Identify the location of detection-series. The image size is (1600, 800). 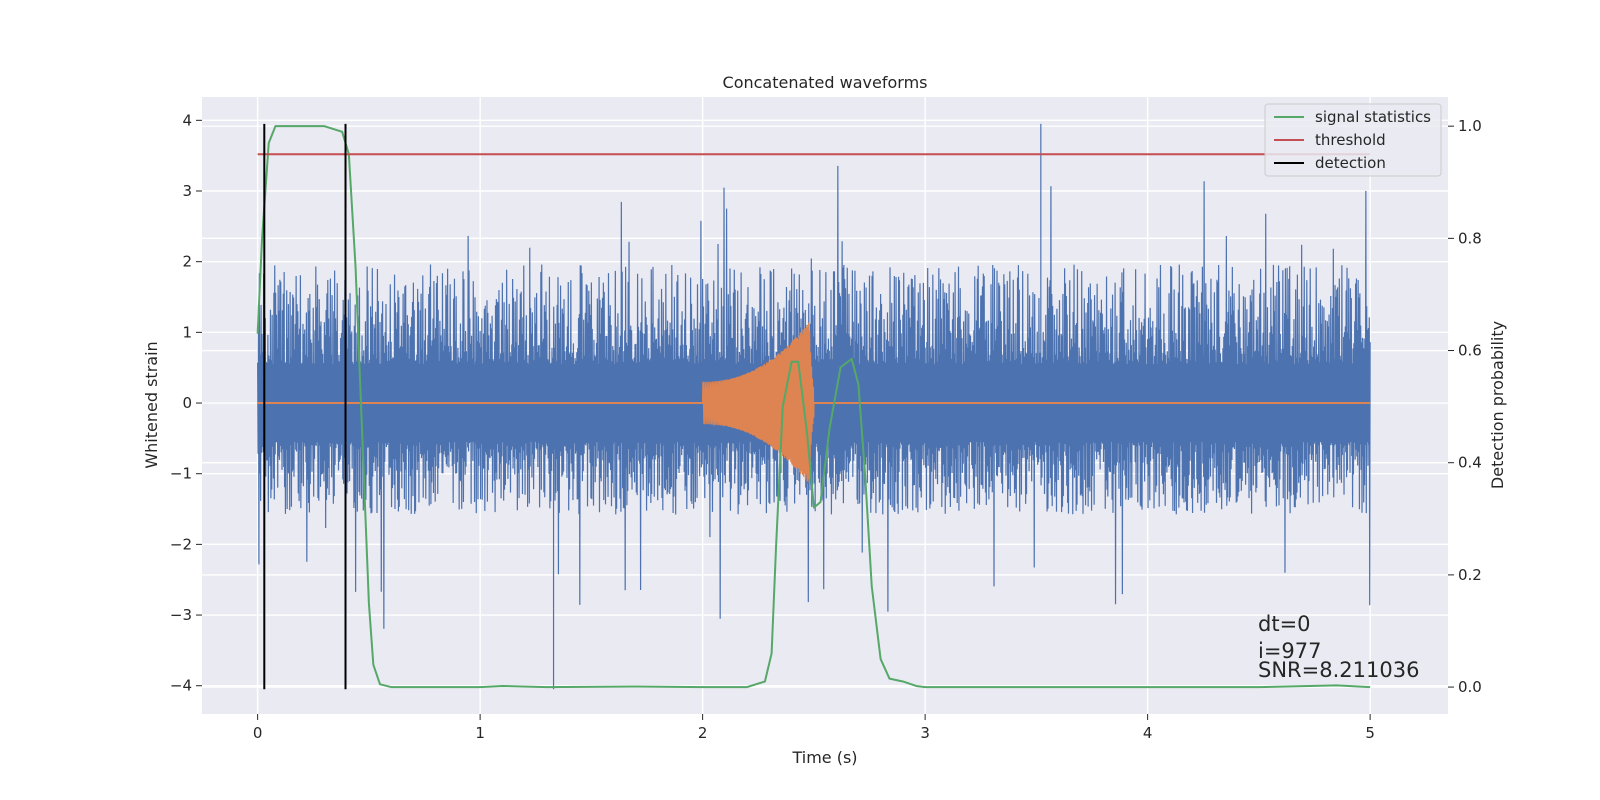
(305, 406).